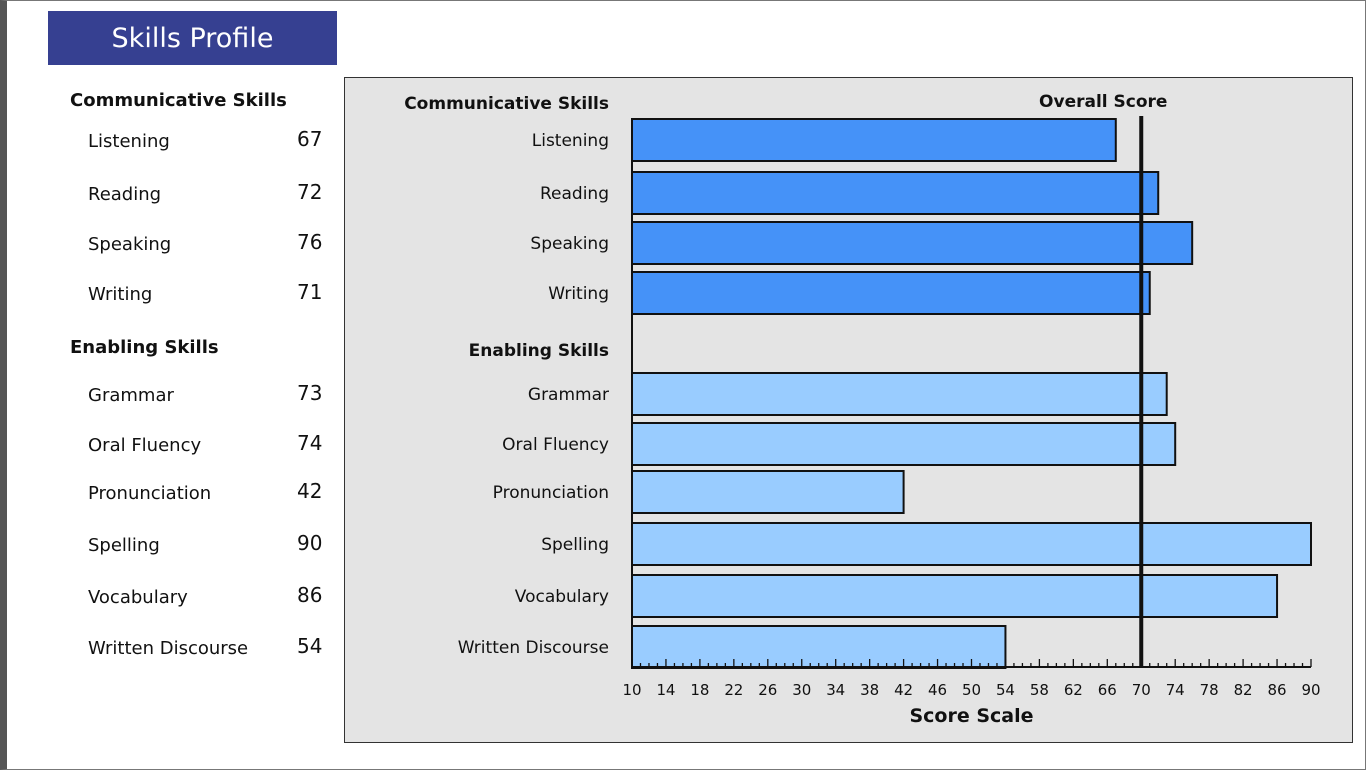 The image size is (1368, 772). I want to click on x-tick-label: 54, so click(1005, 690).